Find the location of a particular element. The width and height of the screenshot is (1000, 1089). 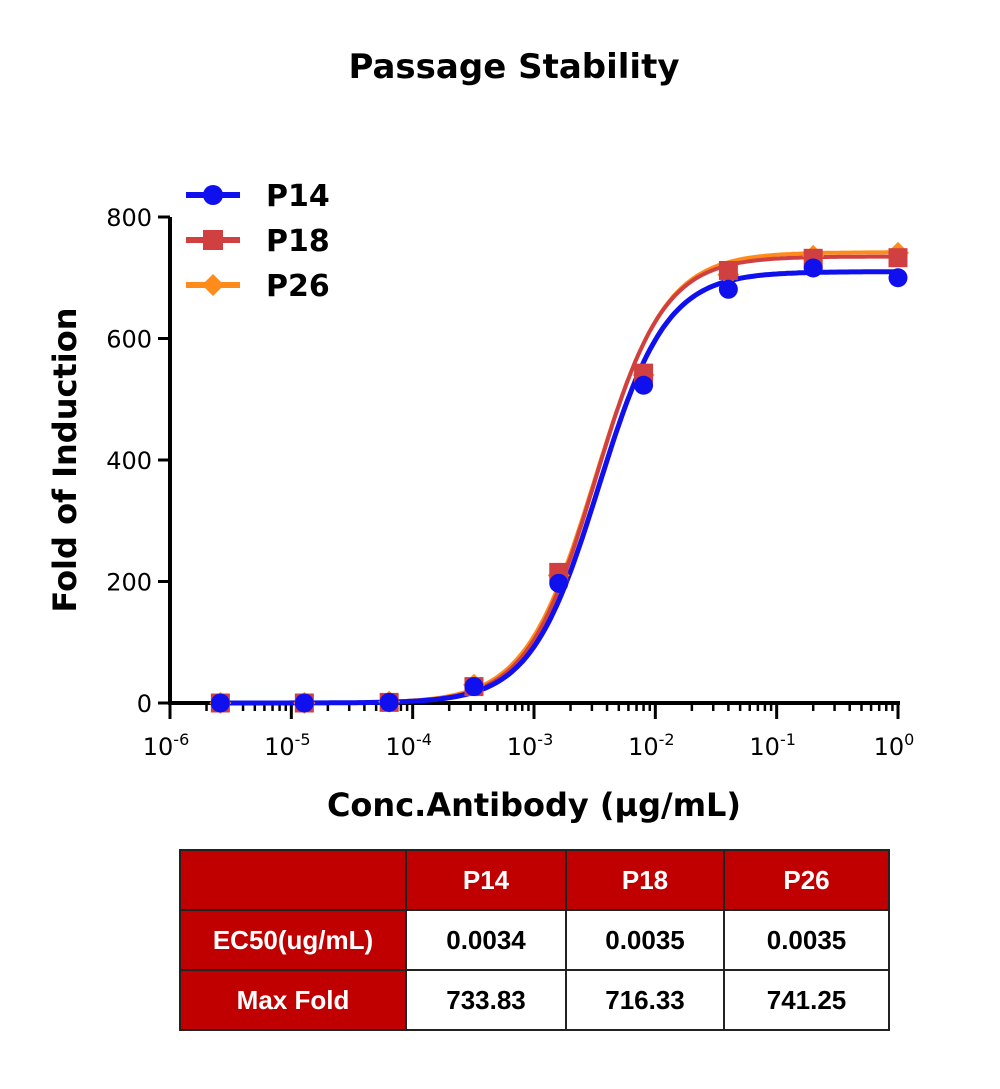

table-header-row: P14 P18 P26 is located at coordinates (534, 880).